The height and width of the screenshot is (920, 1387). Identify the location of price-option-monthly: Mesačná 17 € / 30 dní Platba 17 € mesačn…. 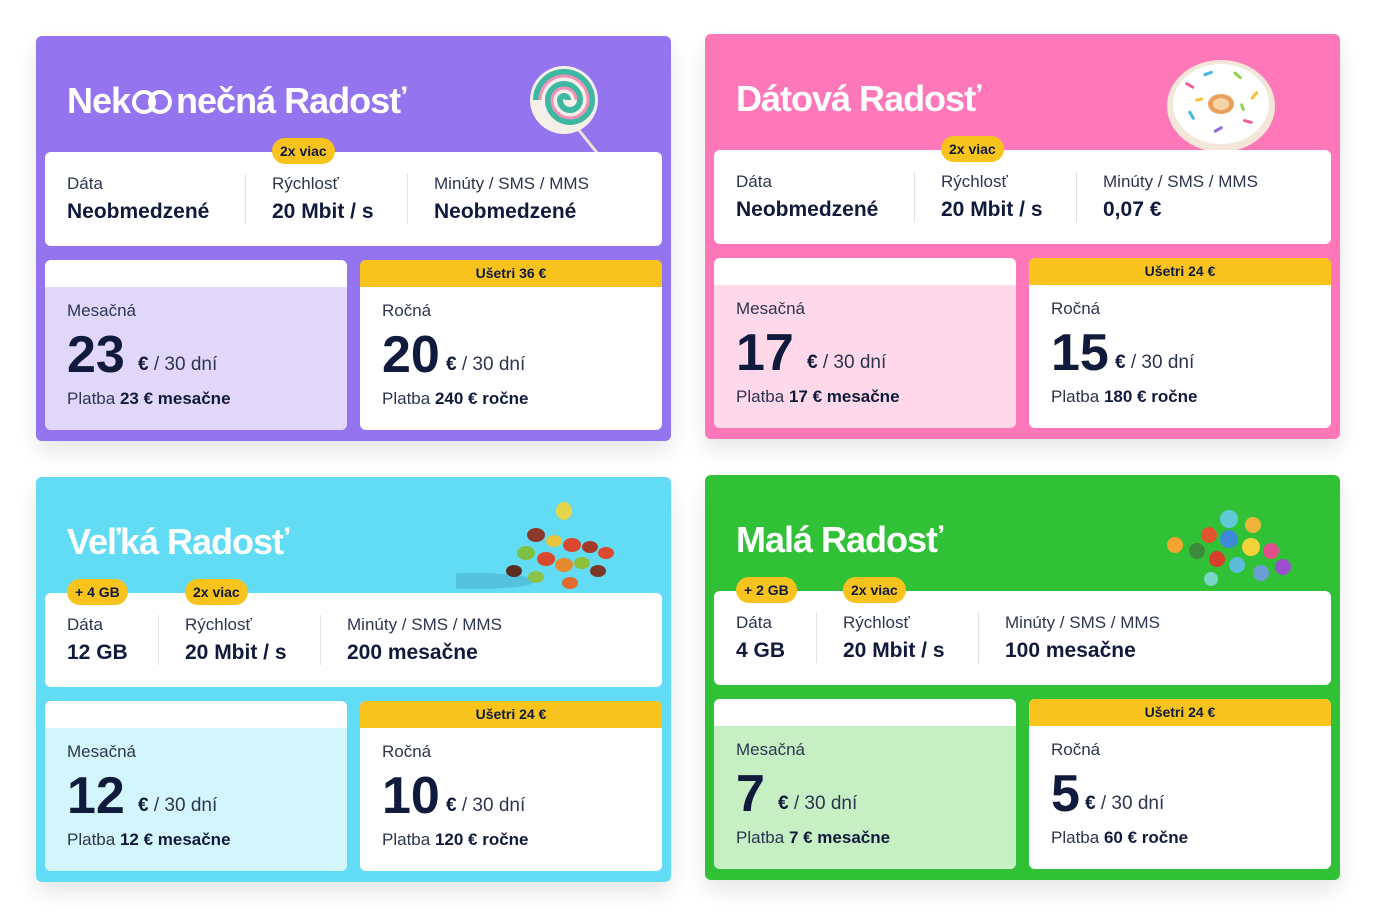
(865, 343).